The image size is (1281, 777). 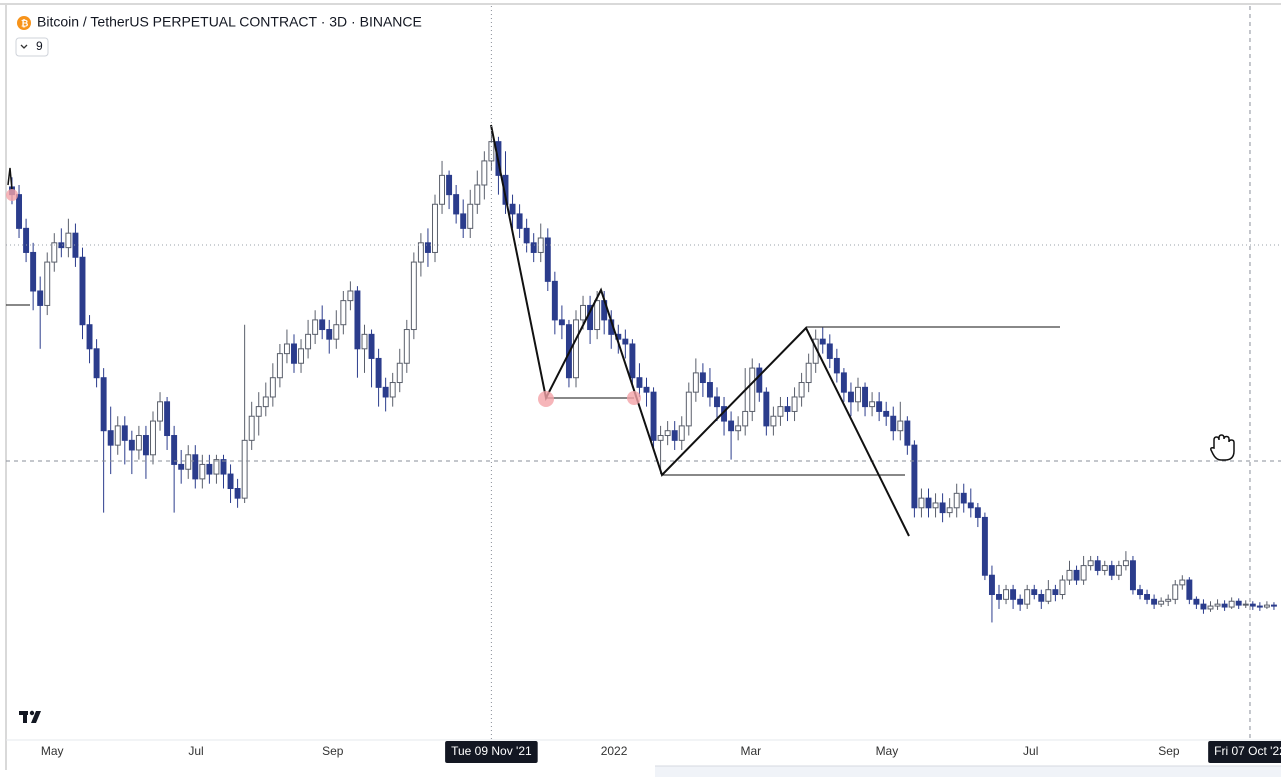 I want to click on indicator-count: 9, so click(x=39, y=46).